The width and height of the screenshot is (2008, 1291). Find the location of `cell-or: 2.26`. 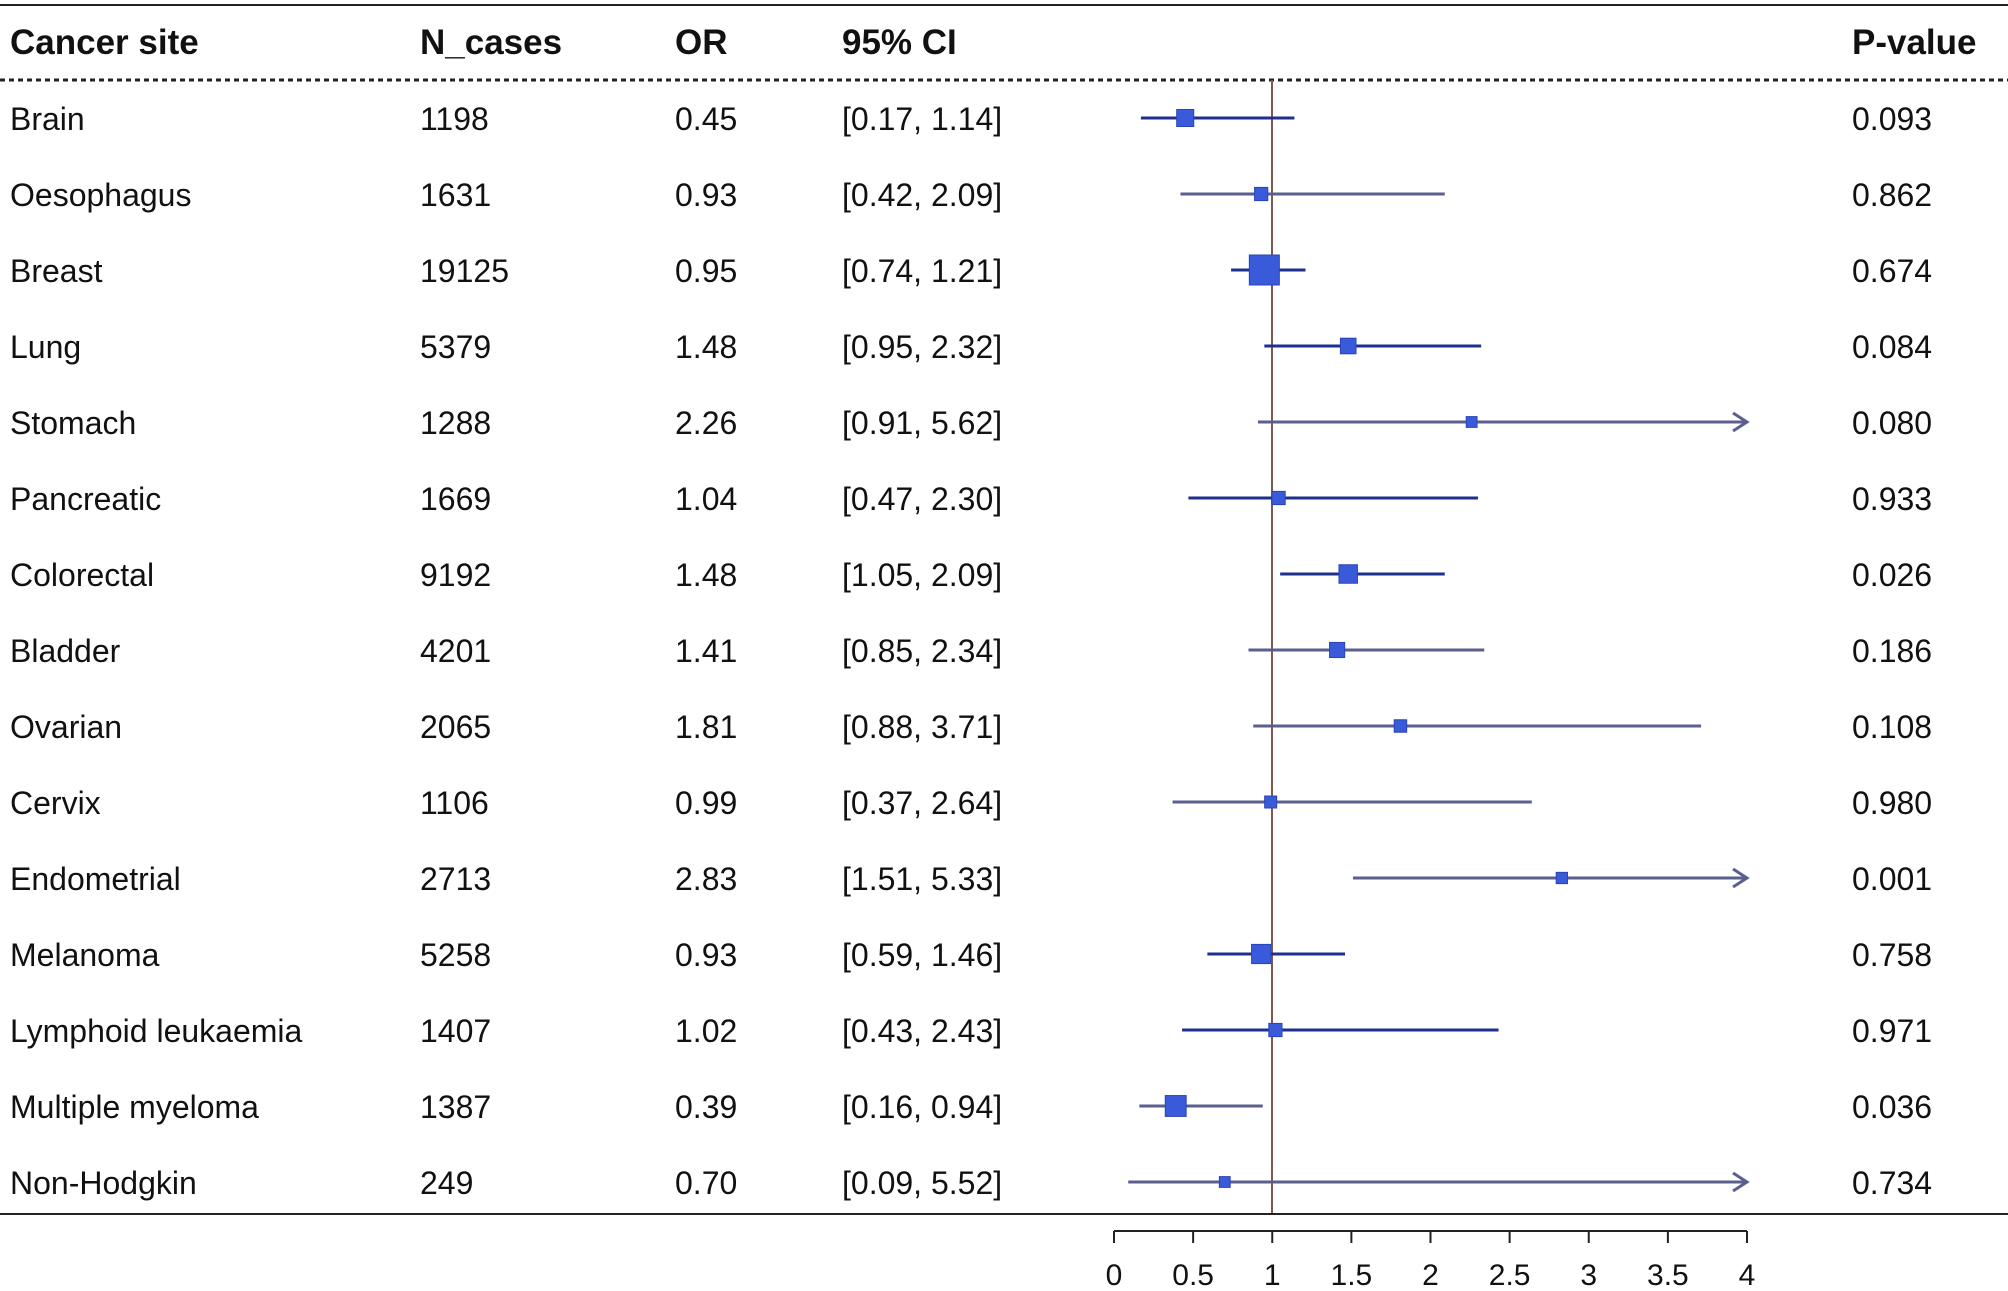

cell-or: 2.26 is located at coordinates (706, 423).